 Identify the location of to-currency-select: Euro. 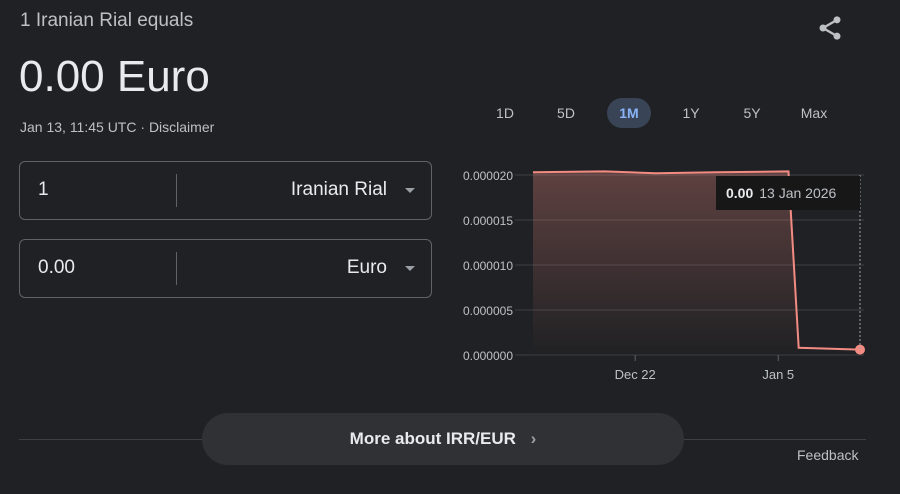
(366, 267).